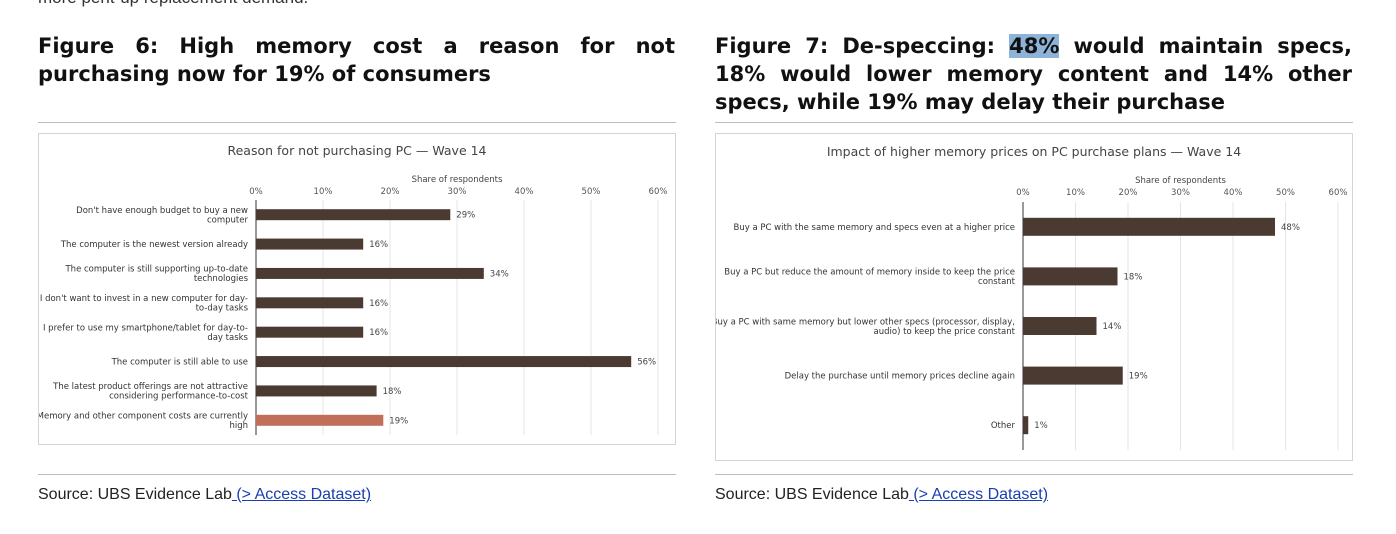  Describe the element at coordinates (357, 474) in the screenshot. I see `figure-6-bottom-rule` at that location.